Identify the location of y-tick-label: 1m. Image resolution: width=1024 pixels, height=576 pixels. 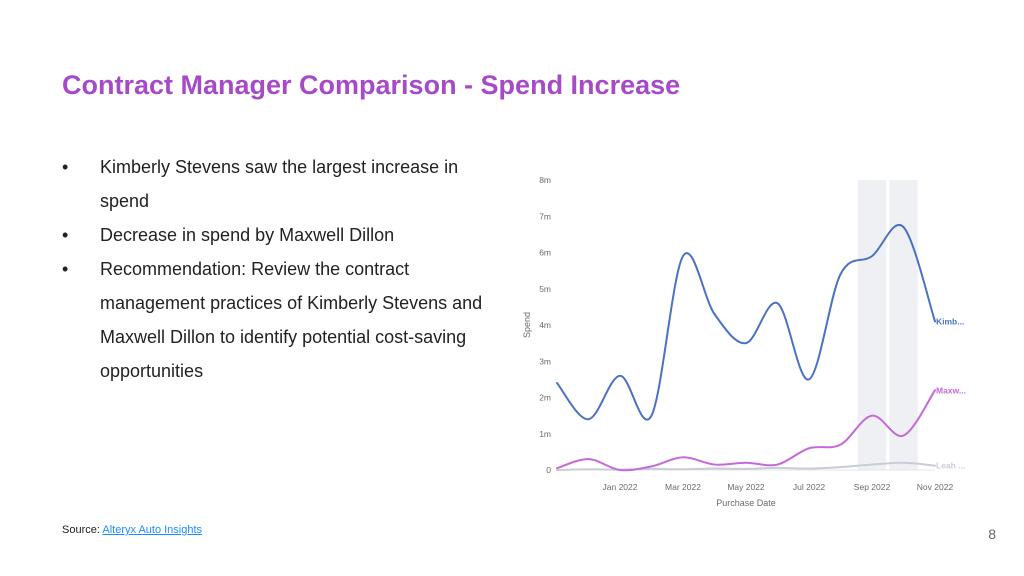
(545, 434).